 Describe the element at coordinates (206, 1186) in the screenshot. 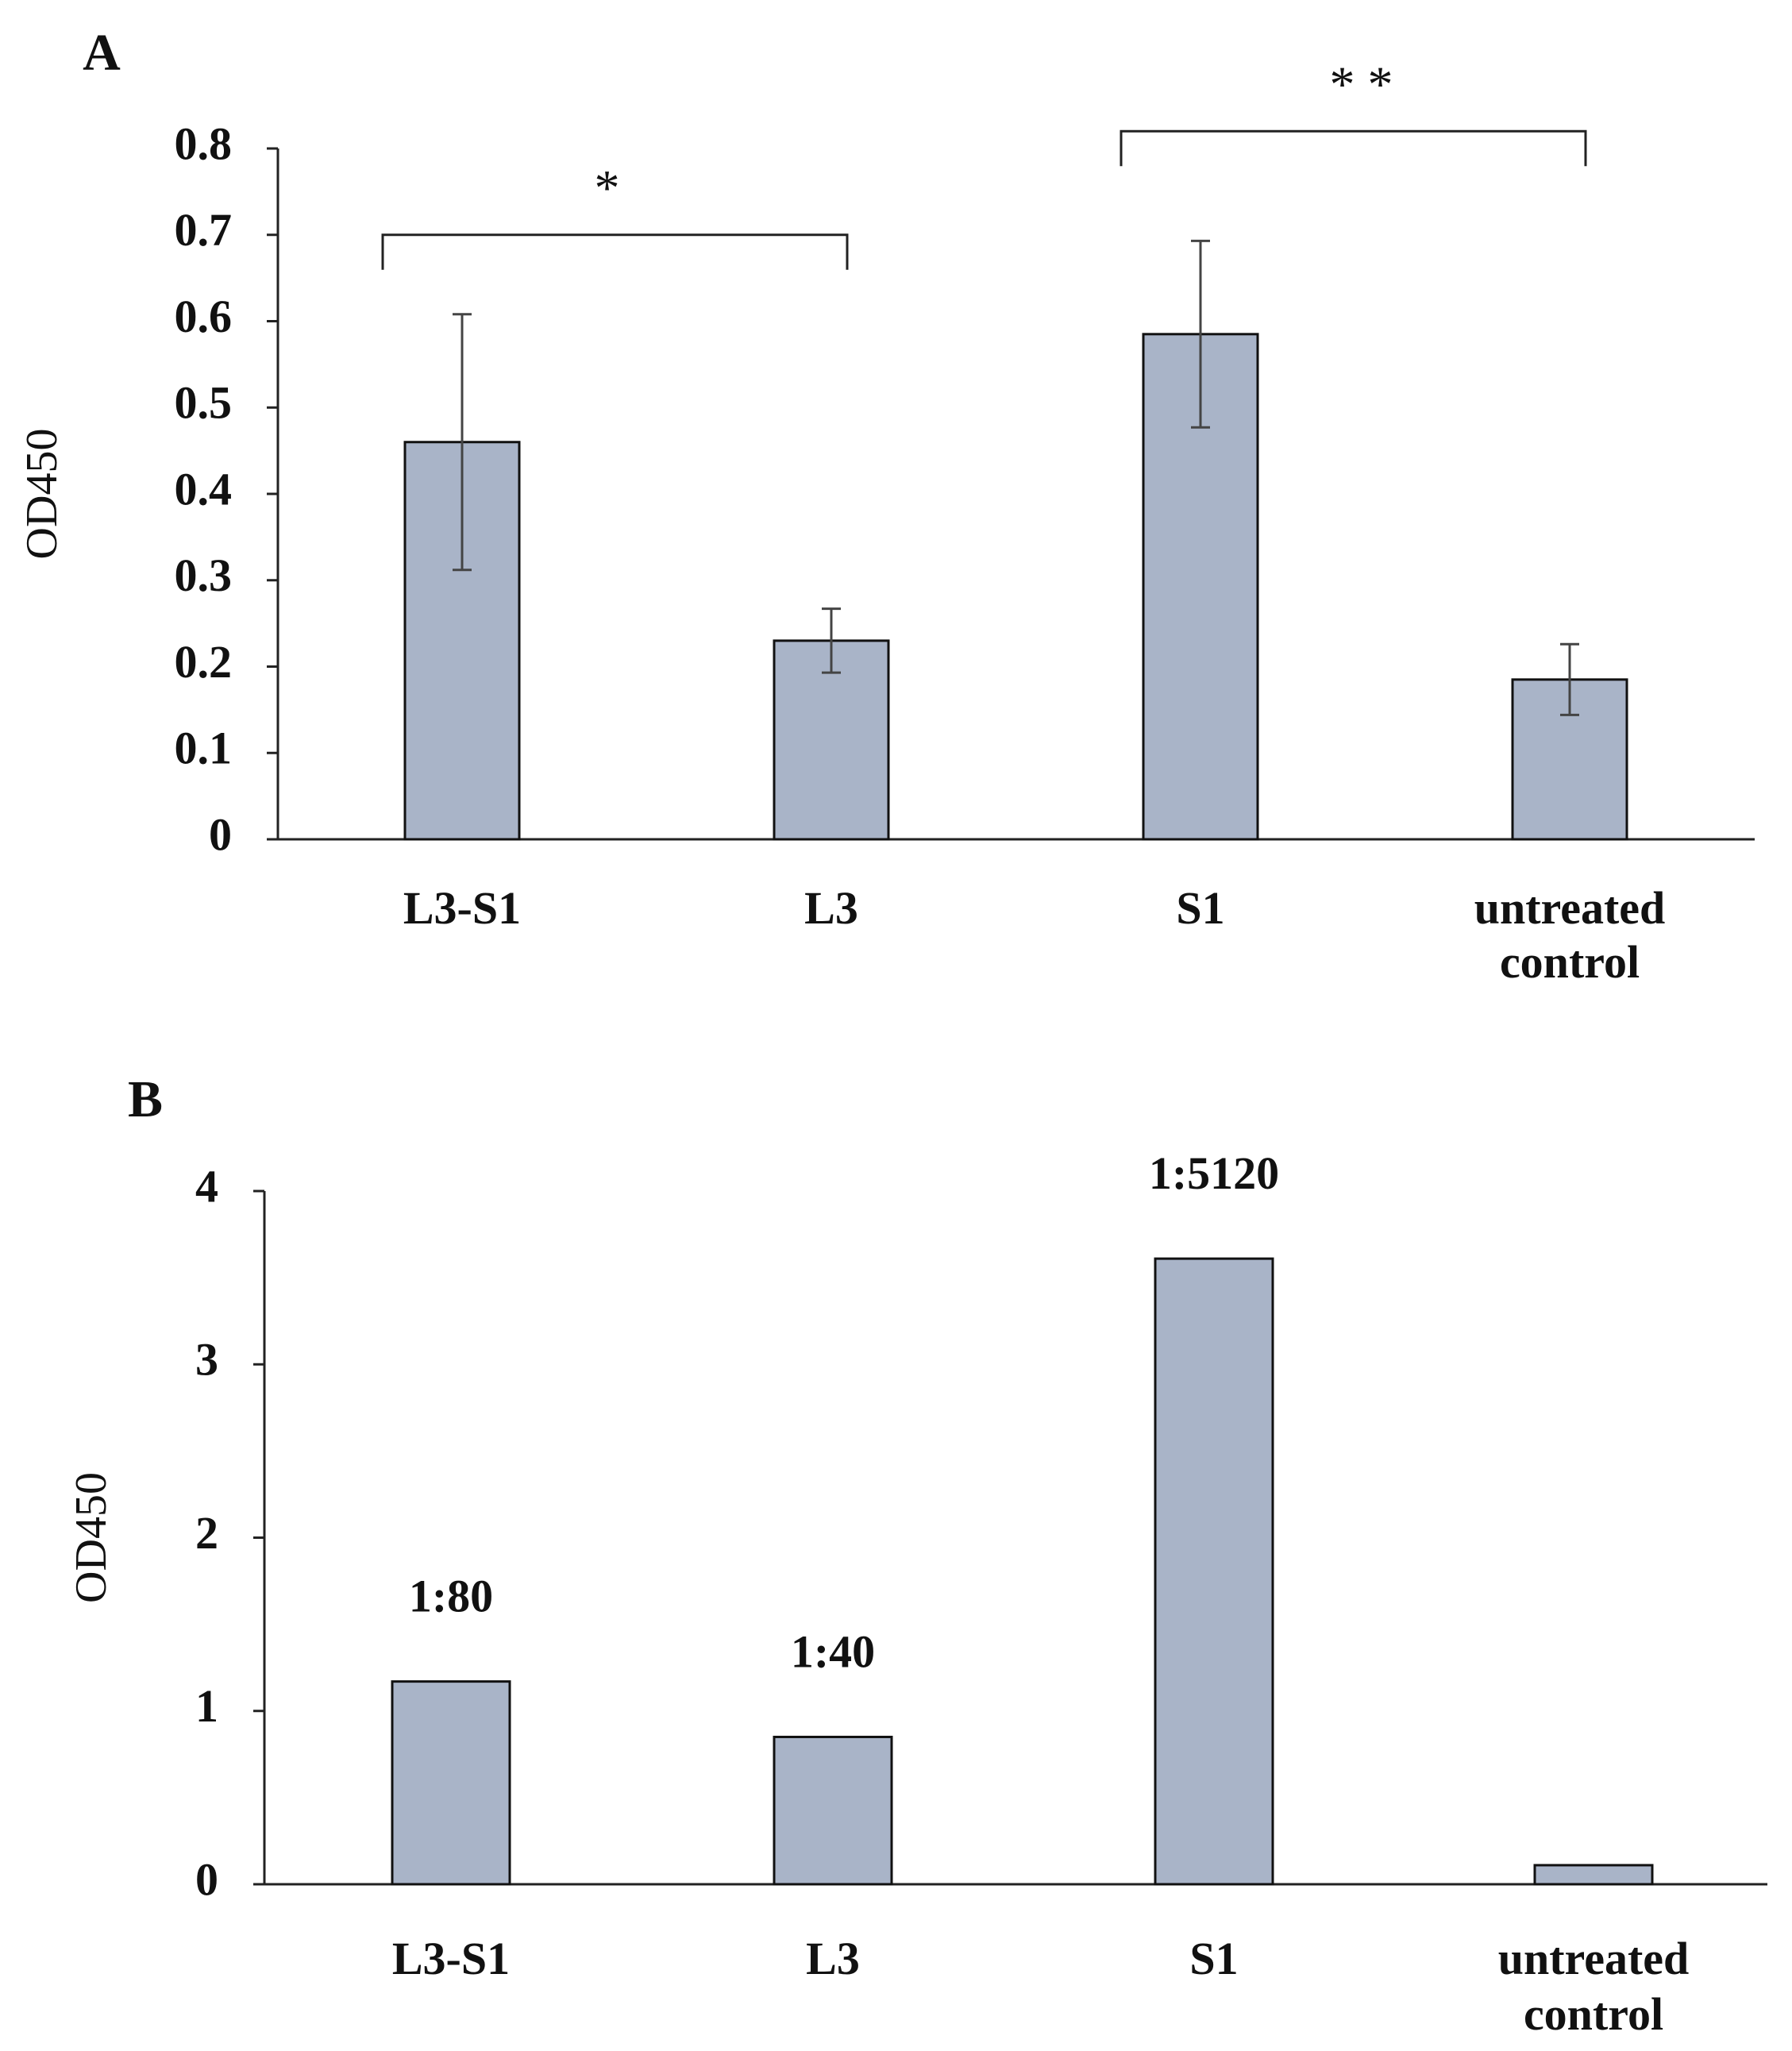

I see `y-tick-label: 4` at that location.